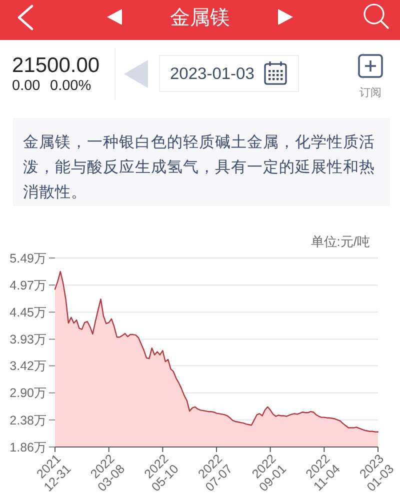 Image resolution: width=400 pixels, height=498 pixels. What do you see at coordinates (26, 86) in the screenshot?
I see `text: 0.00` at bounding box center [26, 86].